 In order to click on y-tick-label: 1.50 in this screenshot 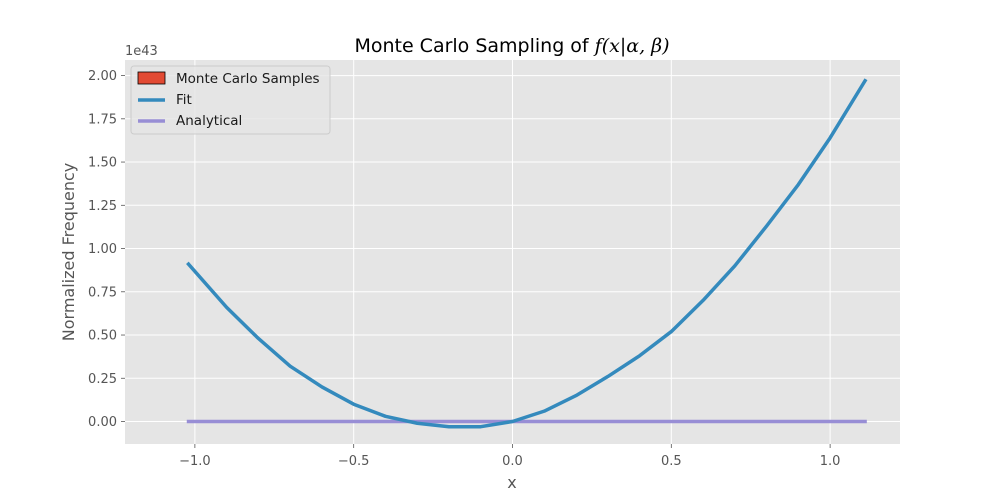, I will do `click(102, 163)`.